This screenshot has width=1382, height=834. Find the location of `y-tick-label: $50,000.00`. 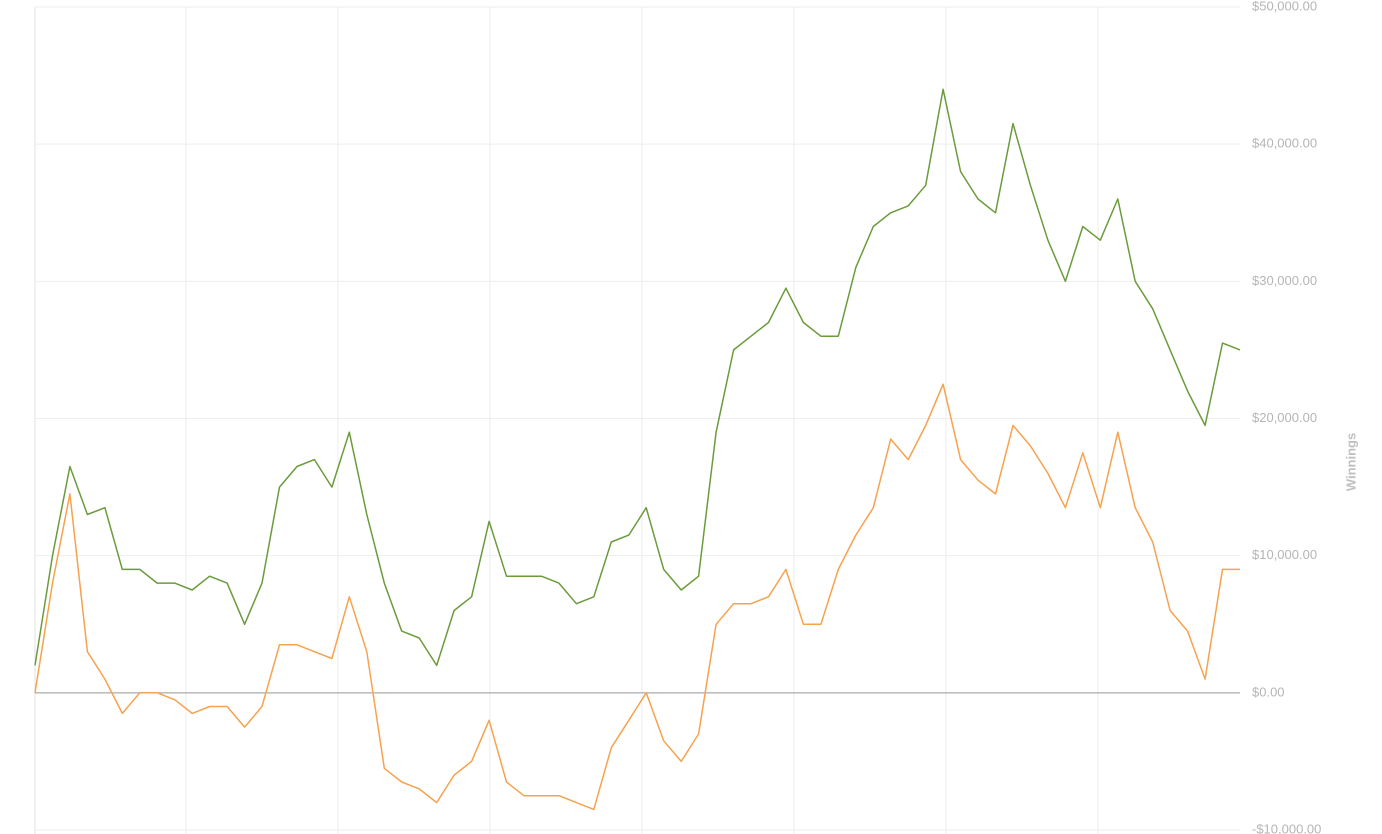

y-tick-label: $50,000.00 is located at coordinates (1284, 6).